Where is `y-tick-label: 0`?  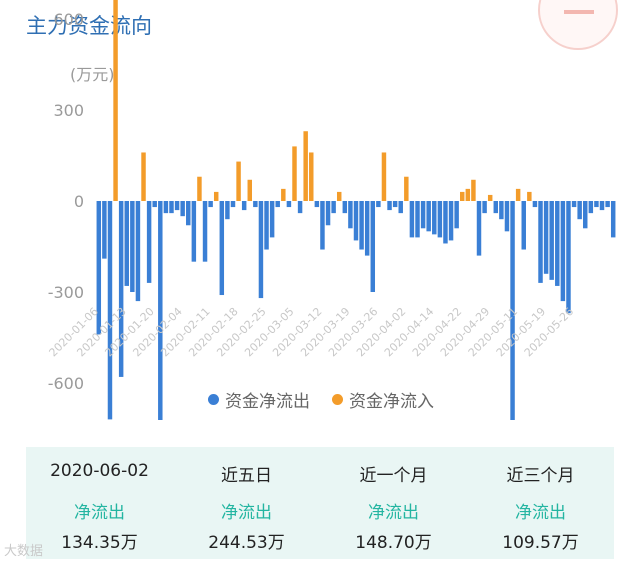 y-tick-label: 0 is located at coordinates (79, 201).